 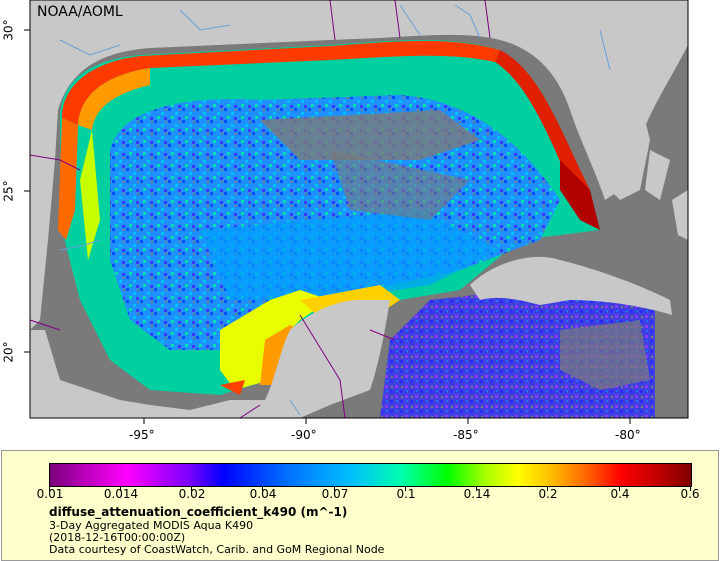 What do you see at coordinates (605, 355) in the screenshot?
I see `caribbean-nodata-patch` at bounding box center [605, 355].